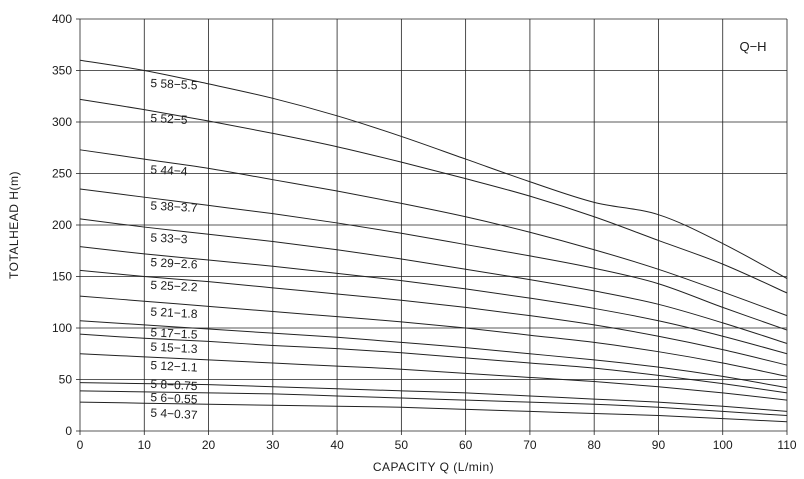 The height and width of the screenshot is (479, 804). I want to click on series-label: 5 21−1.8, so click(174, 313).